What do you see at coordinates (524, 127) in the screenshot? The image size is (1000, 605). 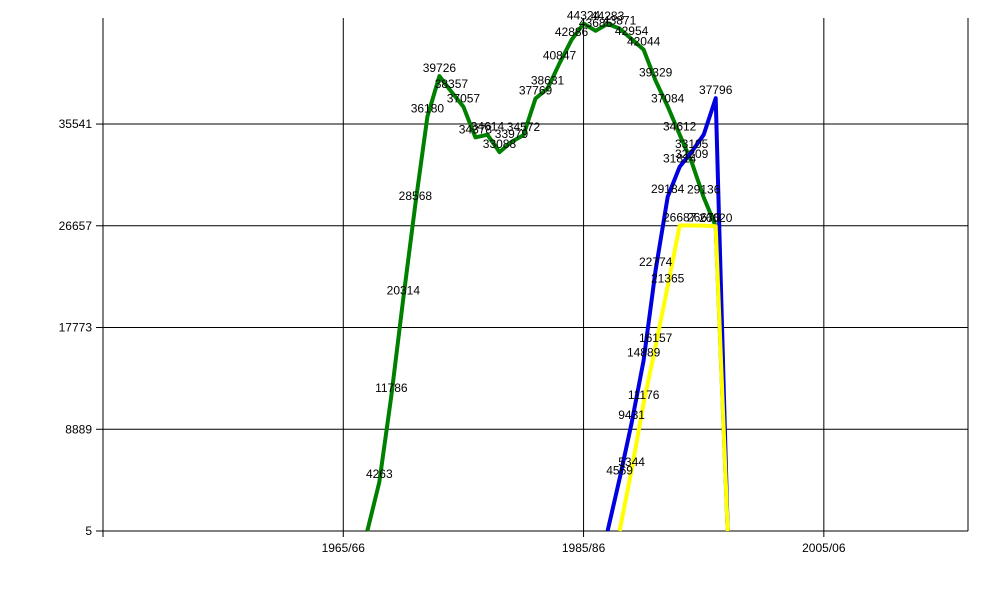 I see `data-label: 34572` at bounding box center [524, 127].